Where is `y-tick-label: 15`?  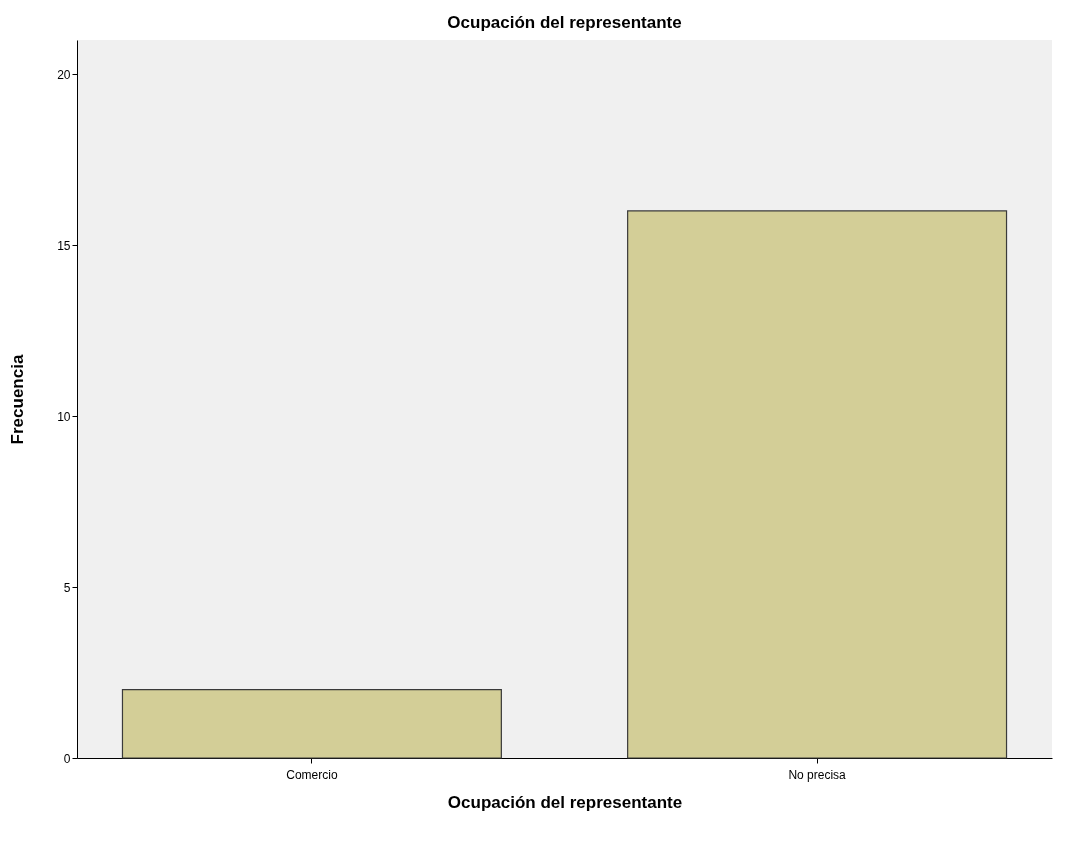
y-tick-label: 15 is located at coordinates (64, 245).